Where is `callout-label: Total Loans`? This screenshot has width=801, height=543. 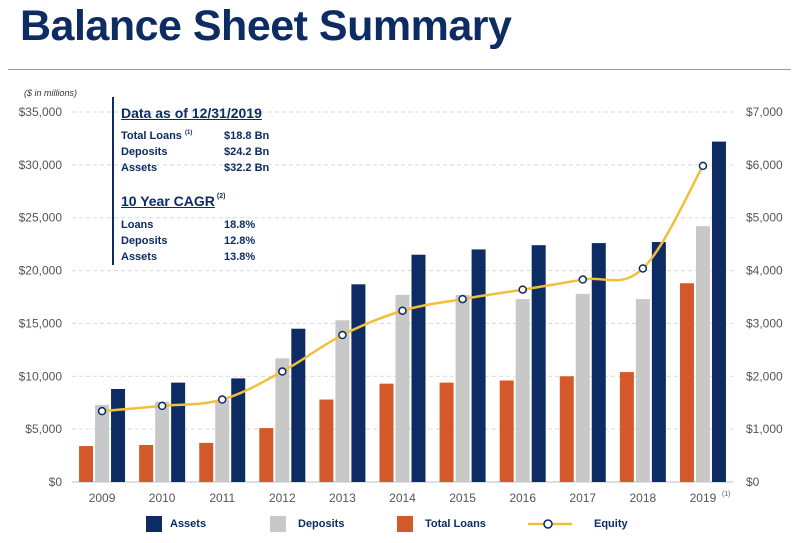
callout-label: Total Loans is located at coordinates (151, 136).